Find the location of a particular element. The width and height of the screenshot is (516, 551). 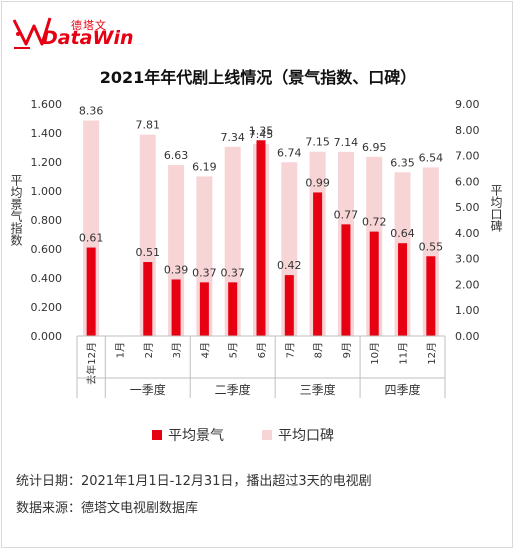

quarter-group-label: 三季度 is located at coordinates (318, 389).